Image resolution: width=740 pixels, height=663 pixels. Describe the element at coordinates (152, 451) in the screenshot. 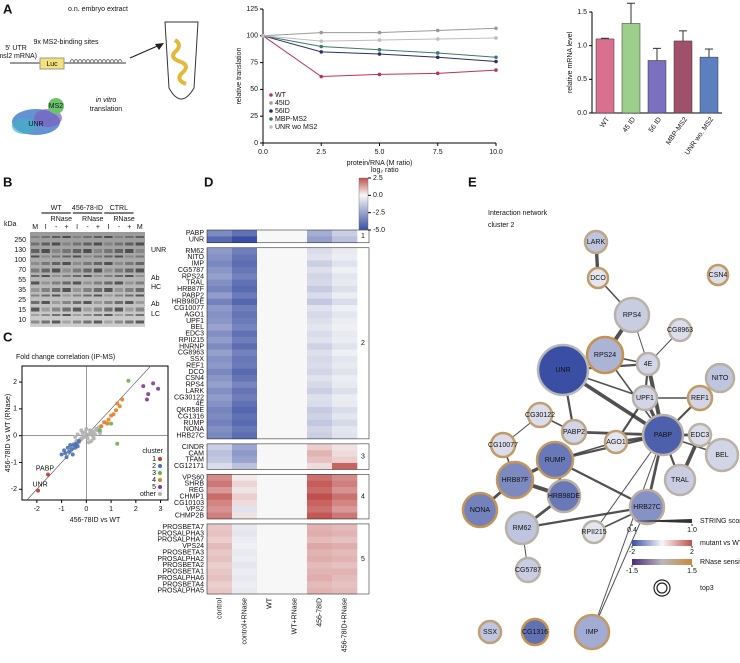

I see `legend-title: cluster` at that location.